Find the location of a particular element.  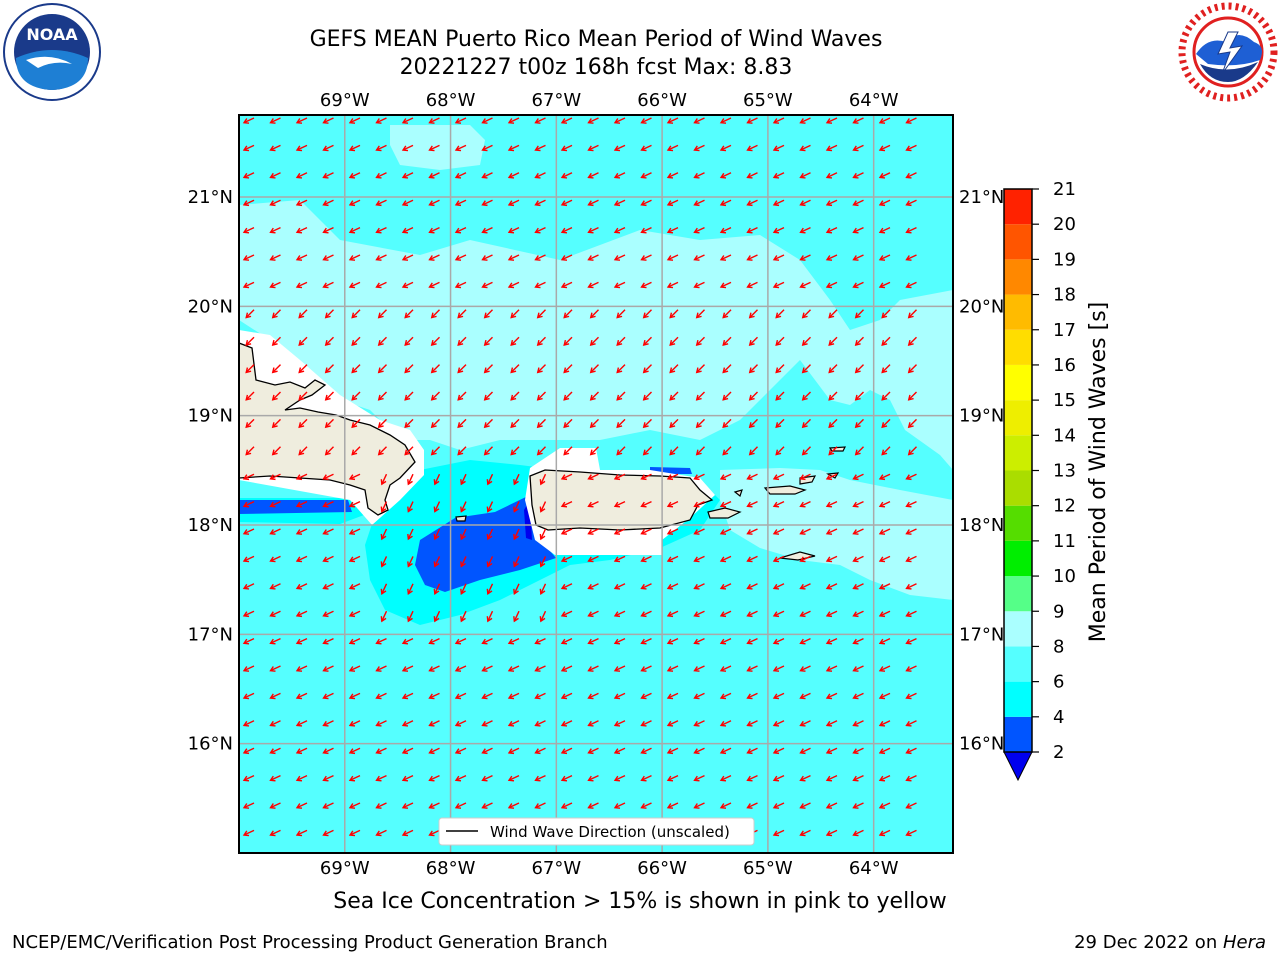

colorbar-tick-label: 19 is located at coordinates (1064, 259).